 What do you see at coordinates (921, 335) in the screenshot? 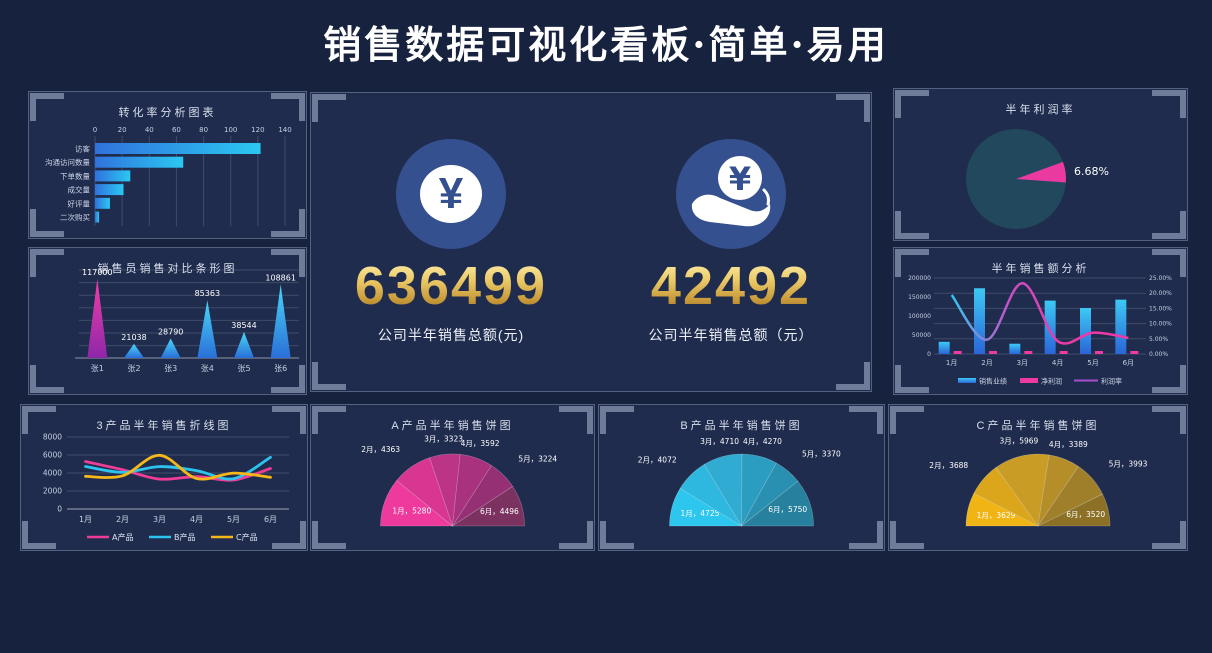
I see `chart-text: 50000` at bounding box center [921, 335].